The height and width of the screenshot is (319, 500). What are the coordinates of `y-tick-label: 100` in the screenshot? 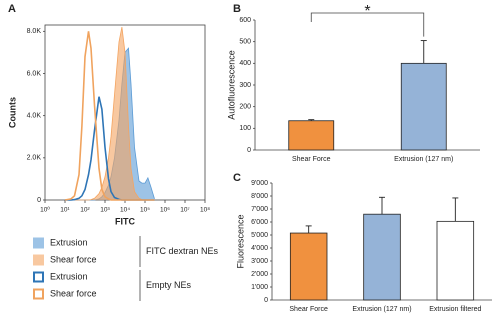 It's located at (245, 128).